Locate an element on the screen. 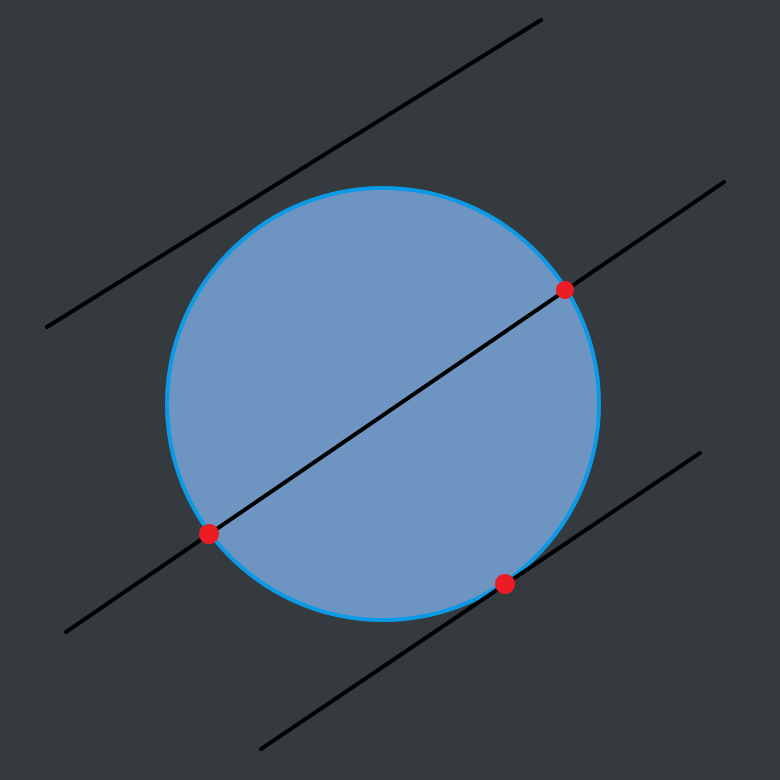  secant-intersection-bottom is located at coordinates (209, 534).